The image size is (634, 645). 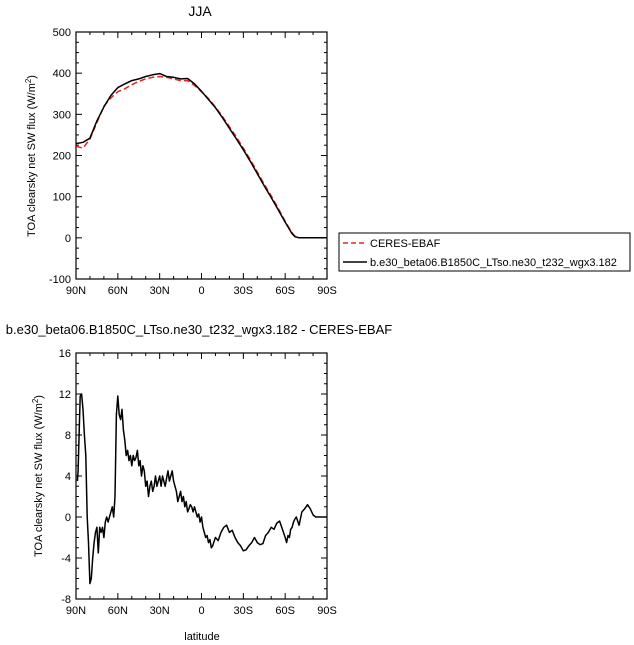 I want to click on bottom-x-axis-label: latitude, so click(x=201, y=637).